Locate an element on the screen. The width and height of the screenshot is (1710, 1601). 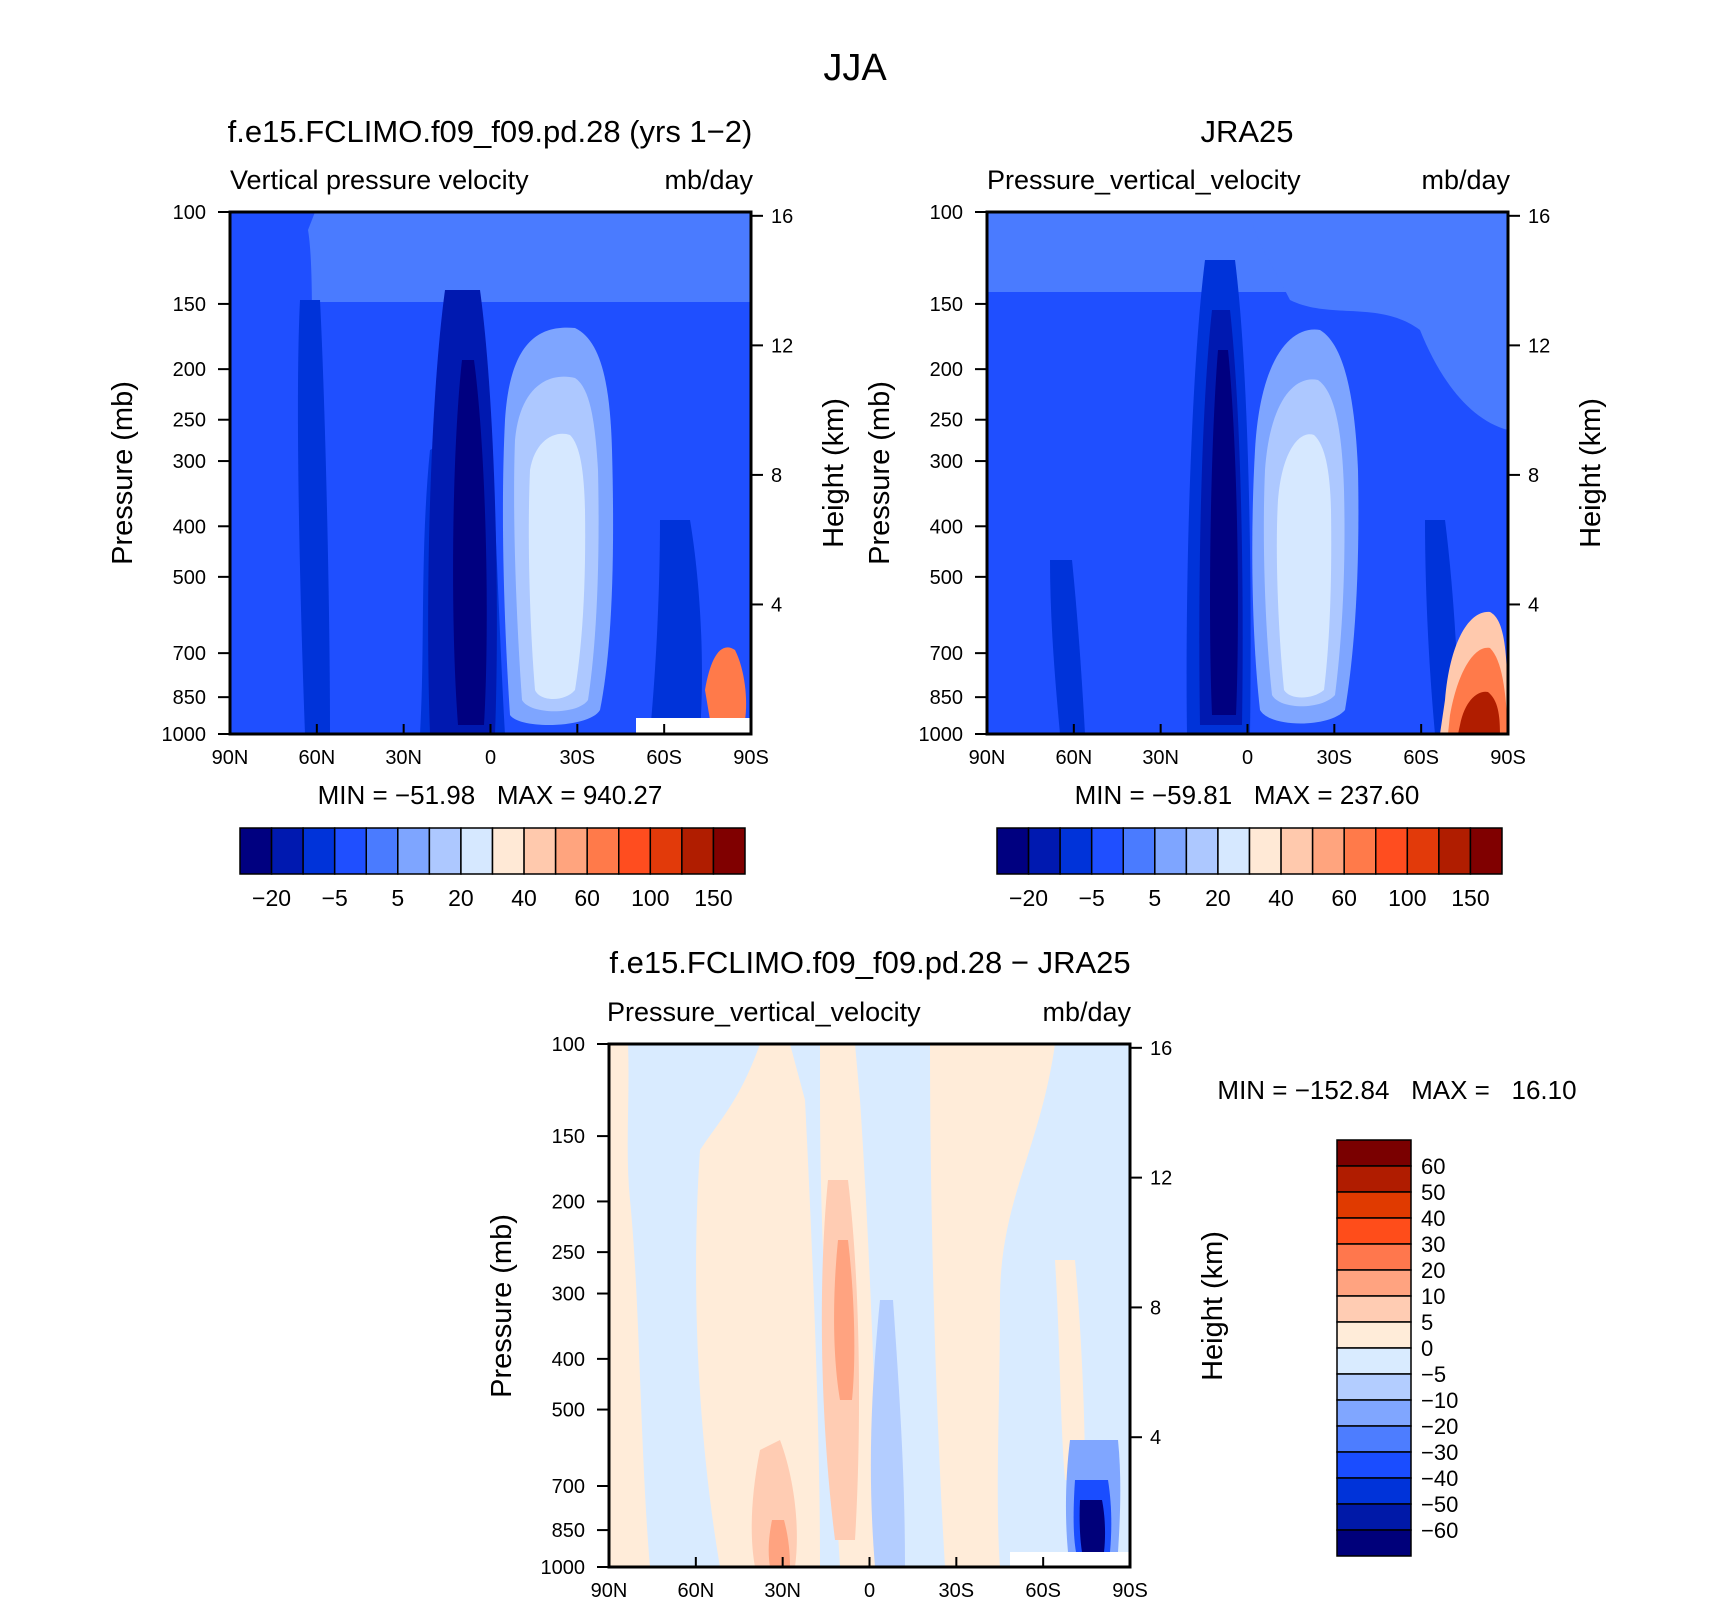
colorbar-label: 20 is located at coordinates (461, 898).